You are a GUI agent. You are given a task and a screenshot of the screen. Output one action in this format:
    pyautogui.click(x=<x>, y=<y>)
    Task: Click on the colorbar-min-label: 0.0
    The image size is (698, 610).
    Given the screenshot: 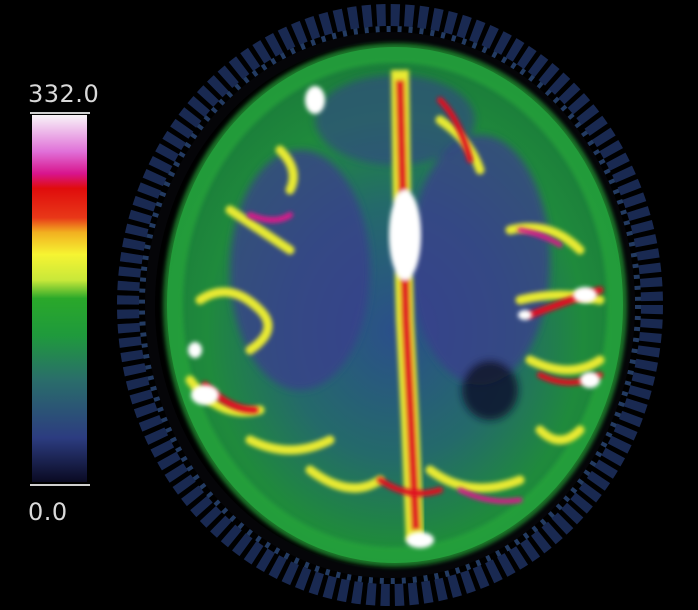 What is the action you would take?
    pyautogui.click(x=48, y=512)
    